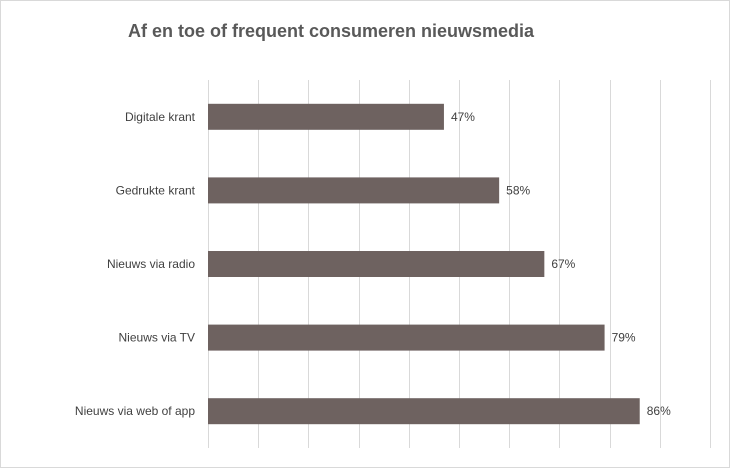 This screenshot has width=730, height=468. I want to click on value-label: 79%, so click(624, 338).